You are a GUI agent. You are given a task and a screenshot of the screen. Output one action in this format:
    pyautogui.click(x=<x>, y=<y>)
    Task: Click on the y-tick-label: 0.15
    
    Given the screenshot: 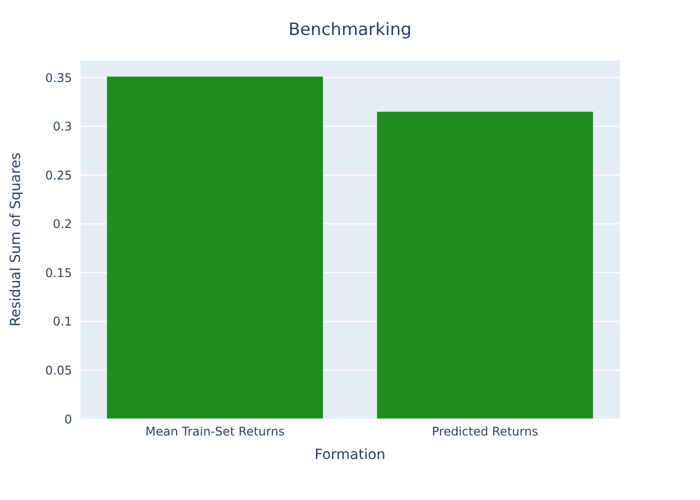 What is the action you would take?
    pyautogui.click(x=58, y=273)
    